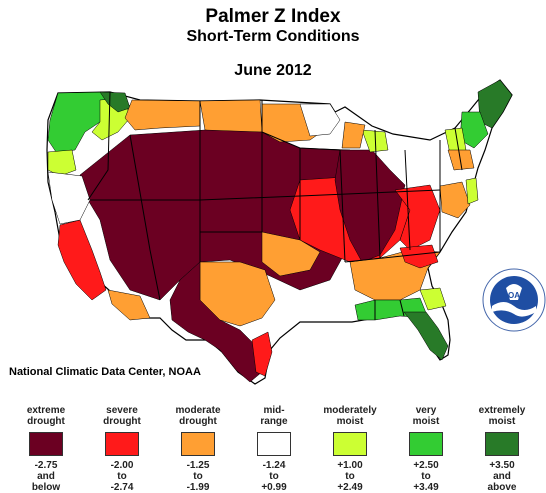  I want to click on map-subtitle: Short-Term Conditions, so click(273, 36).